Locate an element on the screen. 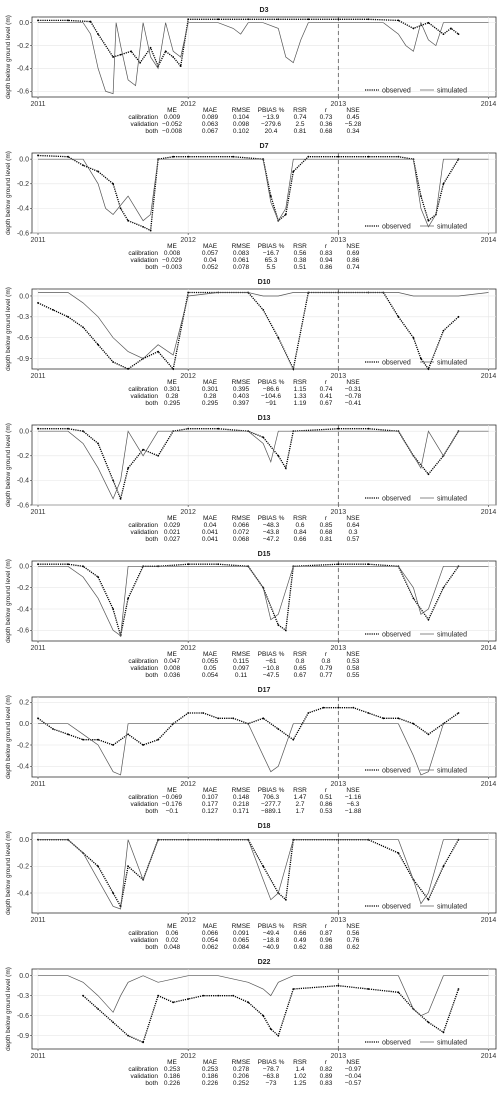 This screenshot has height=1105, width=500. stats-value-cell: 0.009 is located at coordinates (172, 117).